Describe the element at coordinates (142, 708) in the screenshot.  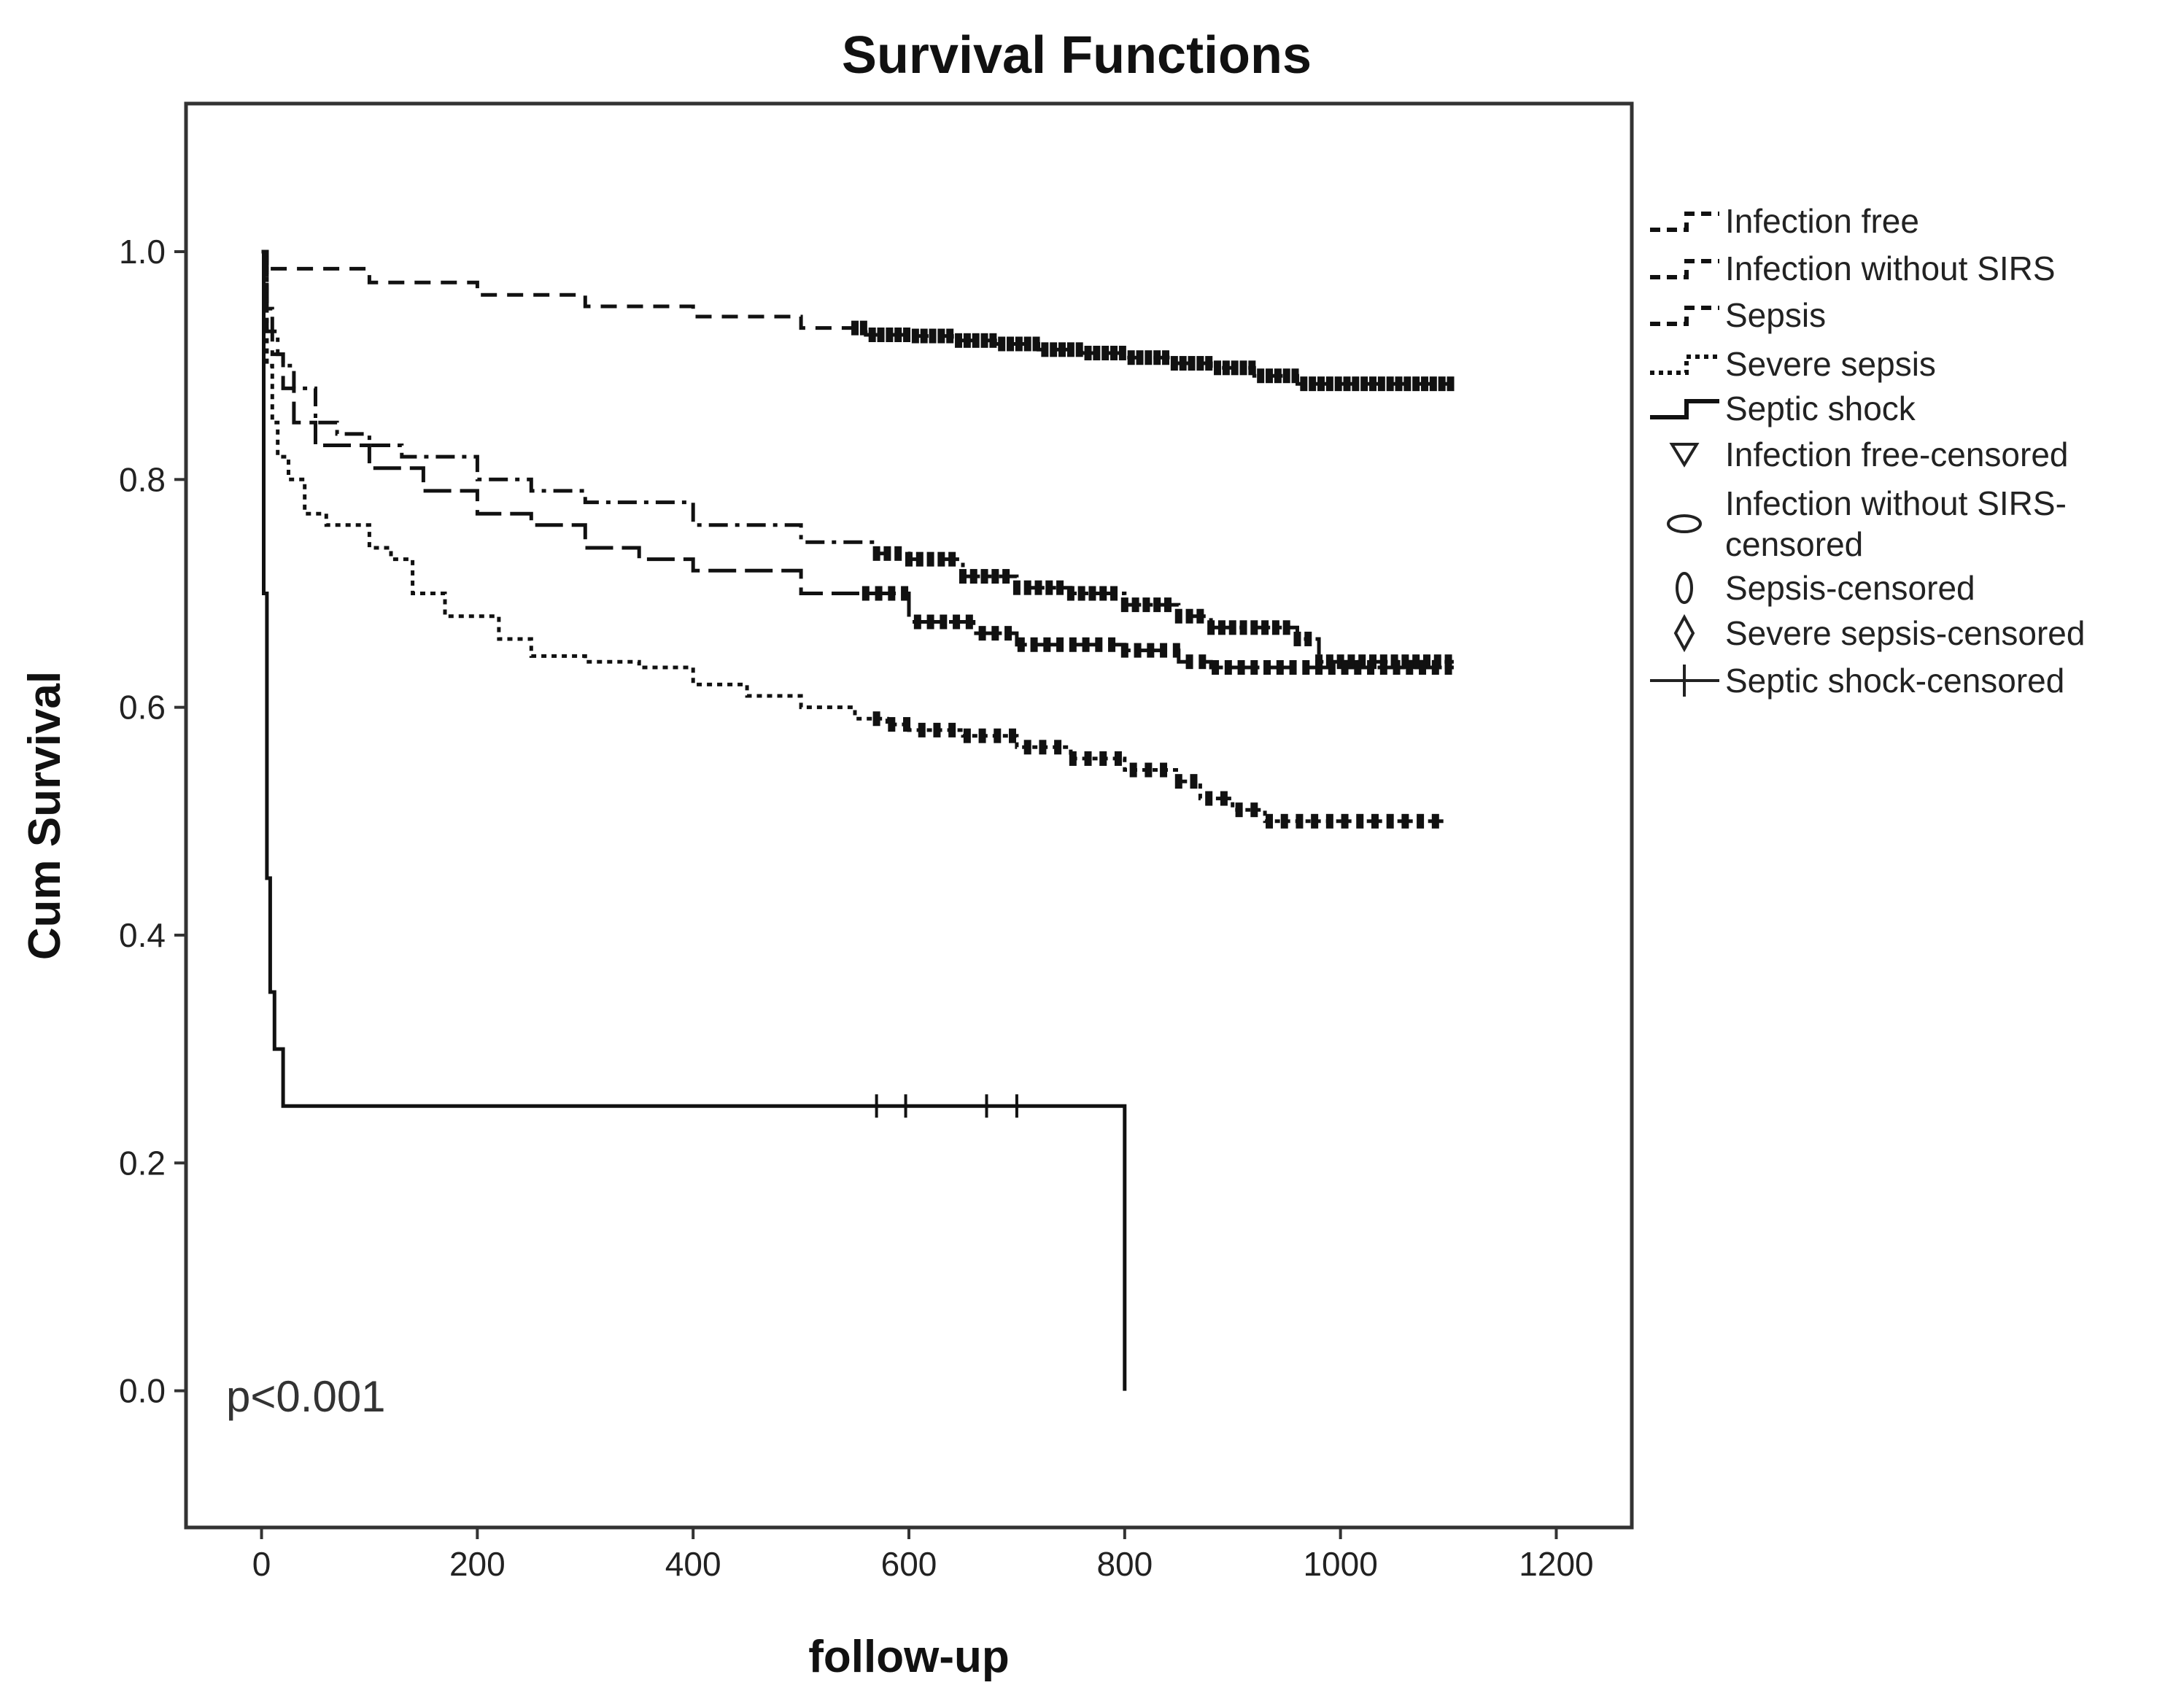
I see `y-tick-label: 0.6` at that location.